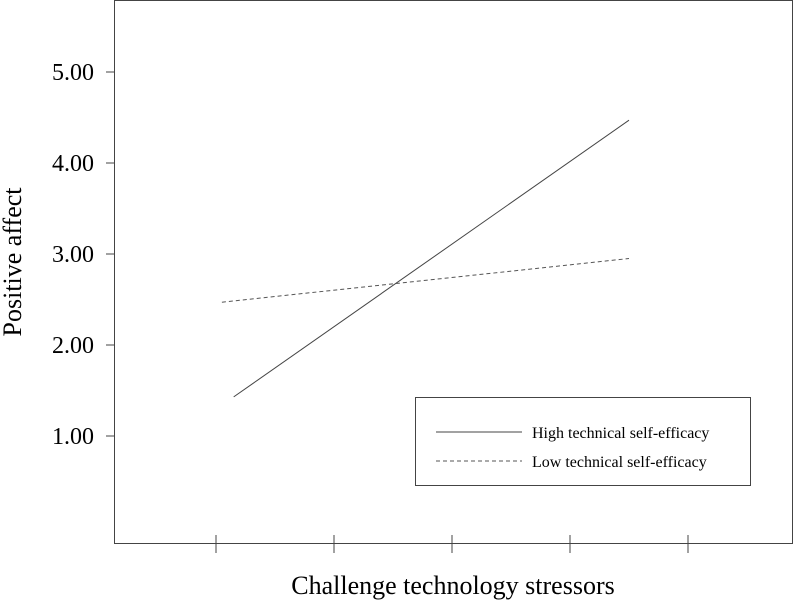  What do you see at coordinates (620, 433) in the screenshot?
I see `legend-label-high: High technical self-efficacy` at bounding box center [620, 433].